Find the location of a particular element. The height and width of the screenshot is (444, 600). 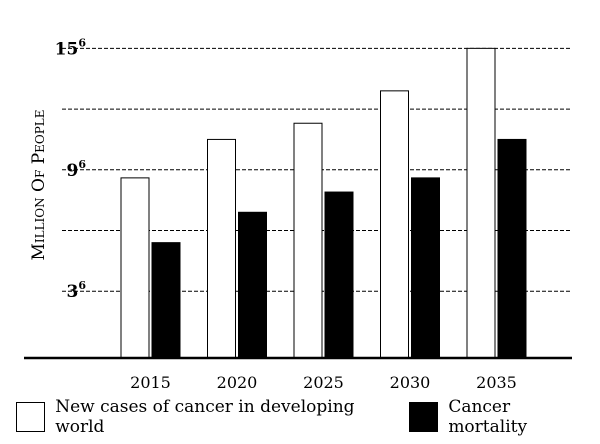

x-tick-label: 2020 is located at coordinates (237, 382).